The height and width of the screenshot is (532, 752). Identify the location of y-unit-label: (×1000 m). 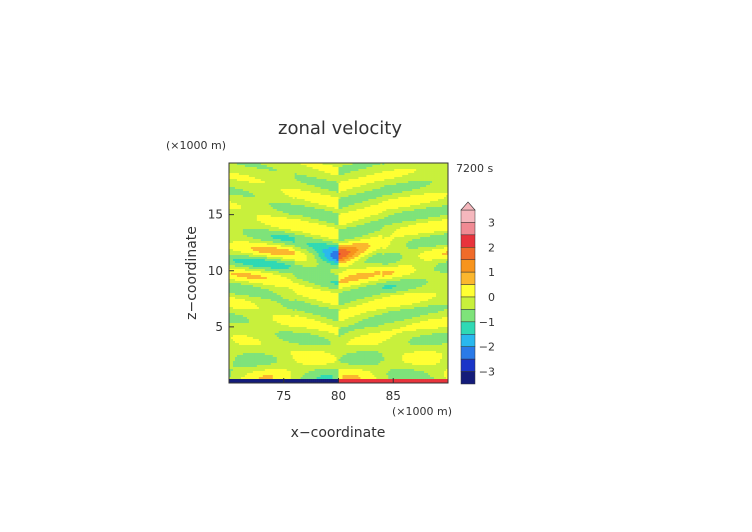
(196, 145).